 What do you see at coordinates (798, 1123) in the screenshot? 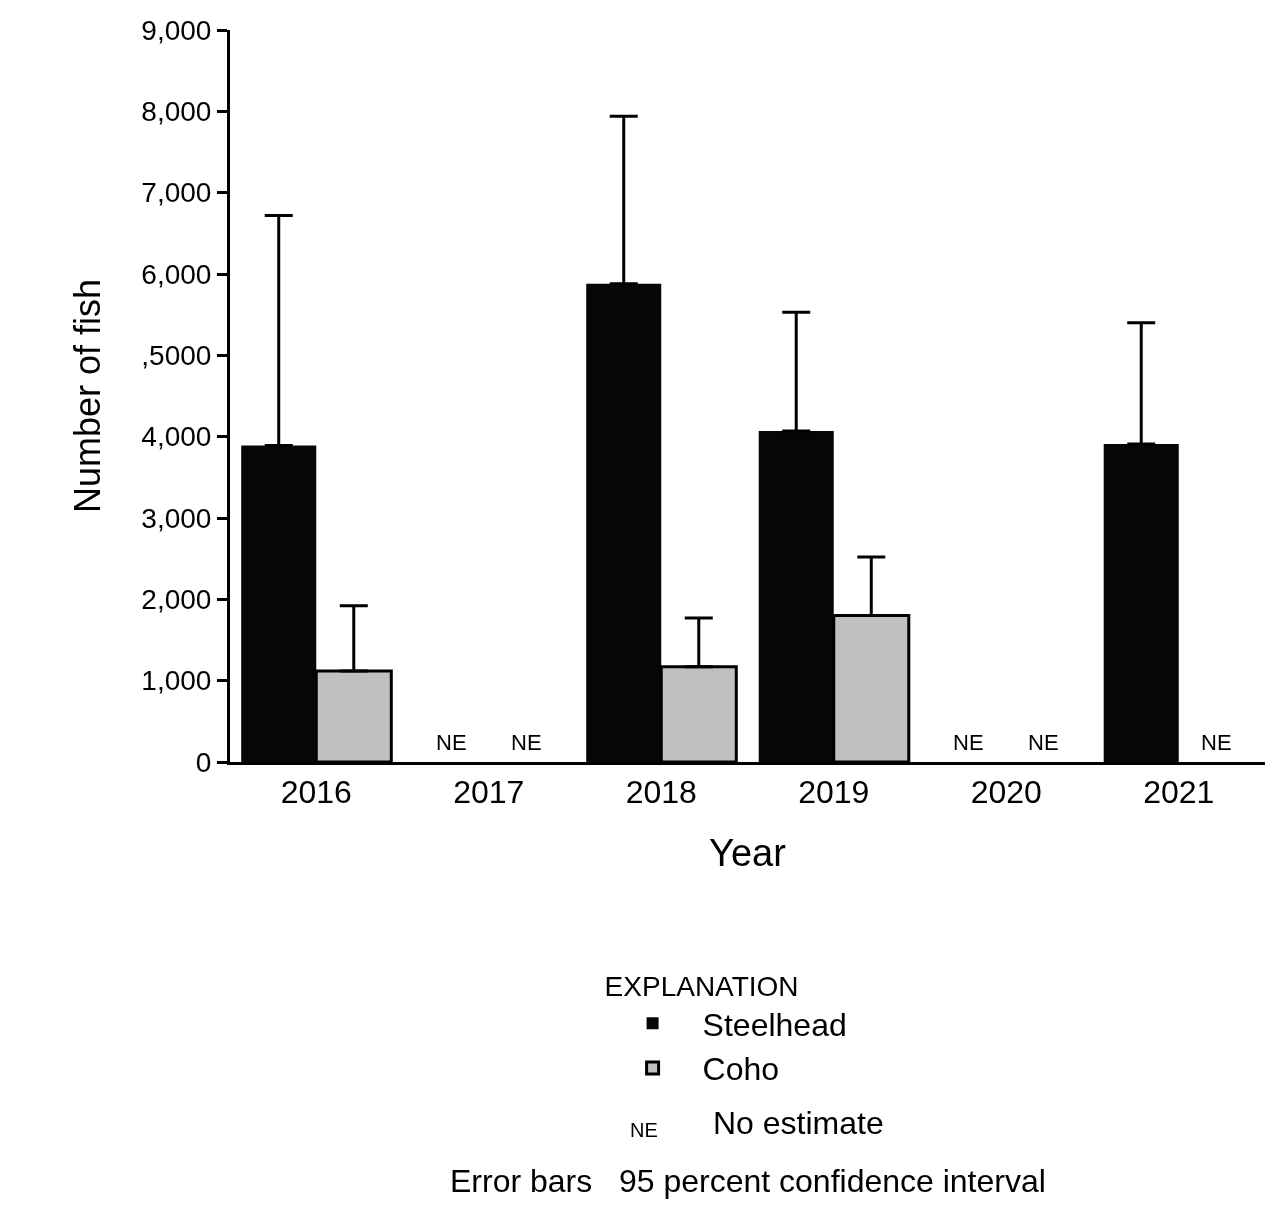
I see `text: No estimate` at bounding box center [798, 1123].